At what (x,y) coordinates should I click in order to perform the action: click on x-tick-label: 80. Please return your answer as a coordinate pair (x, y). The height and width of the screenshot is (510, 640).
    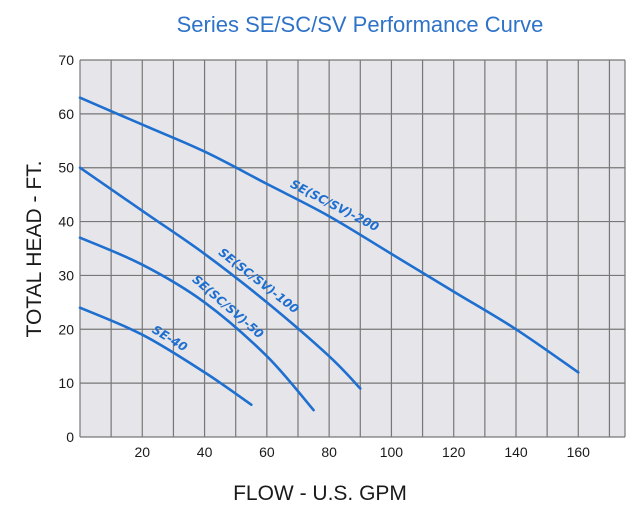
    Looking at the image, I should click on (329, 452).